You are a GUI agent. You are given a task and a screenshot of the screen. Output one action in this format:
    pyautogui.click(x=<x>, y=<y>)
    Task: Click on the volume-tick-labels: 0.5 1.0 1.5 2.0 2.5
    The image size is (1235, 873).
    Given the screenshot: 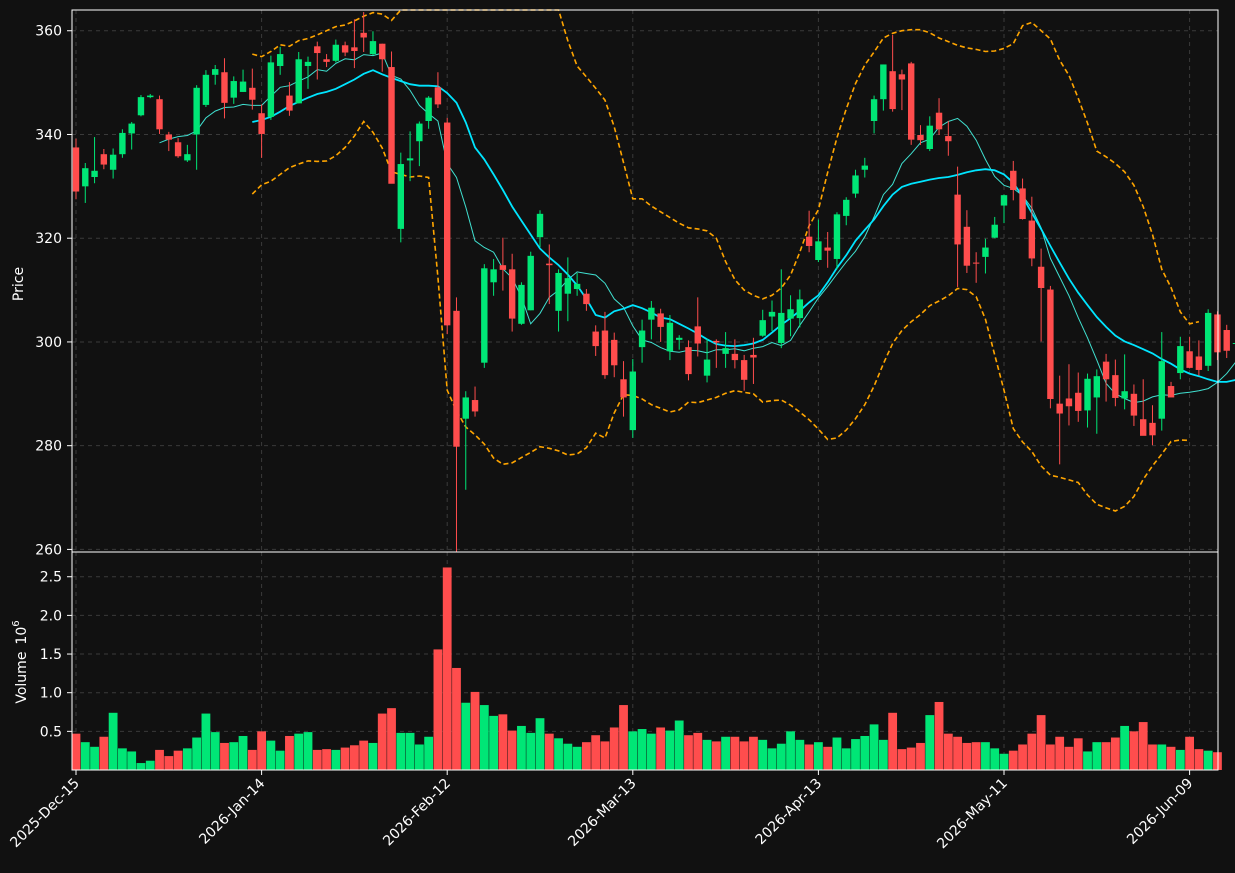 What is the action you would take?
    pyautogui.click(x=56, y=655)
    